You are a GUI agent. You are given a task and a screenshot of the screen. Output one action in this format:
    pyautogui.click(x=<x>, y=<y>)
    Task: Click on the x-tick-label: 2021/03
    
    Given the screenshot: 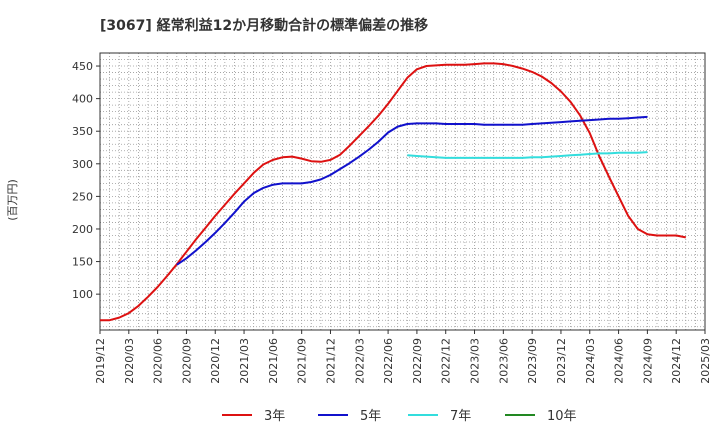 What is the action you would take?
    pyautogui.click(x=244, y=361)
    